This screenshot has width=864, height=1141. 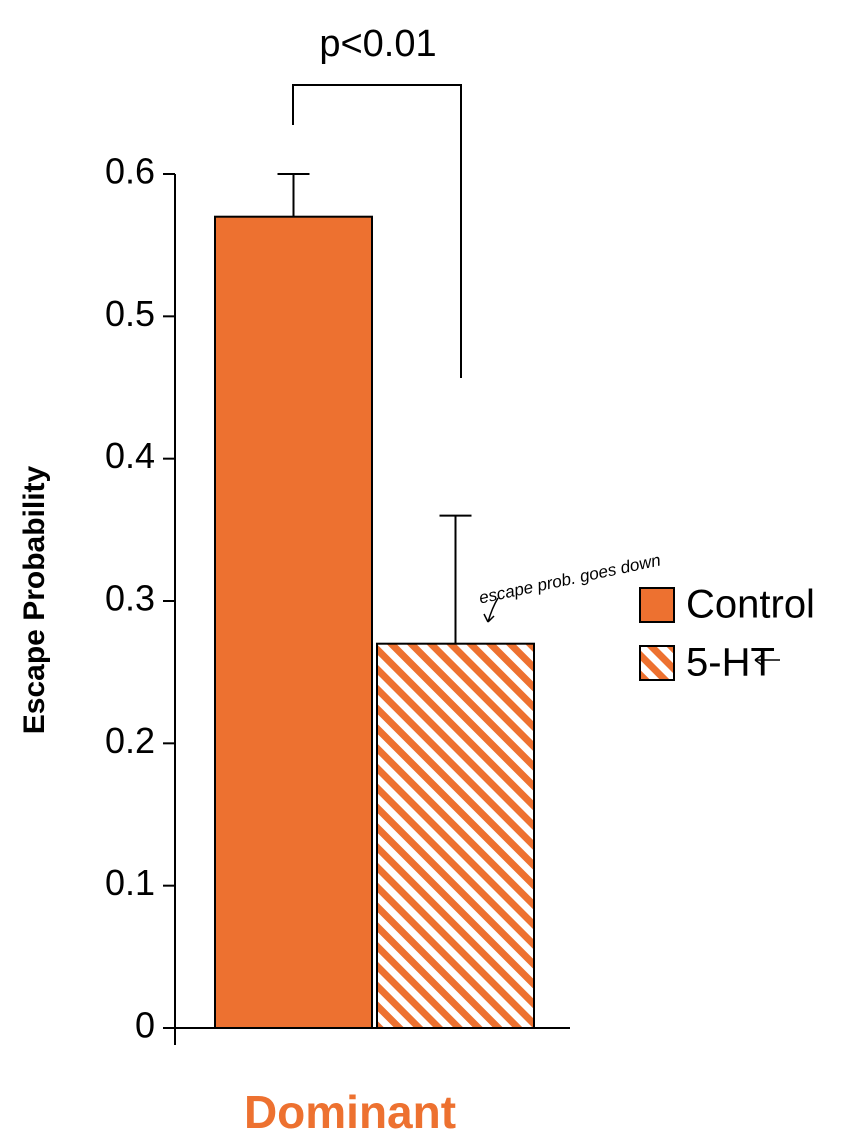 I want to click on legend-label: 5-HT, so click(x=730, y=663).